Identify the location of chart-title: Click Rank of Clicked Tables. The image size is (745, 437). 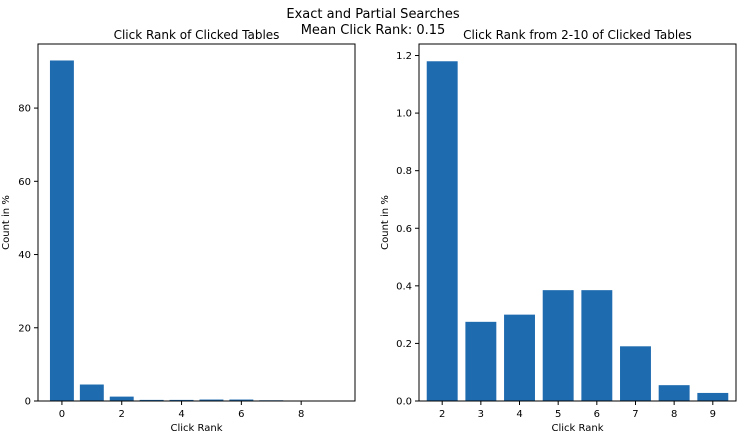
(197, 35).